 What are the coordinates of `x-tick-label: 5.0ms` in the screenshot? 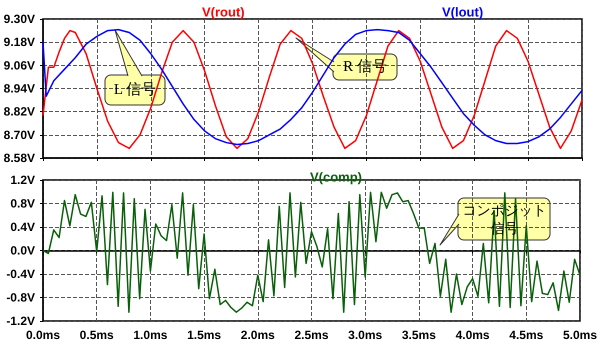 It's located at (580, 335).